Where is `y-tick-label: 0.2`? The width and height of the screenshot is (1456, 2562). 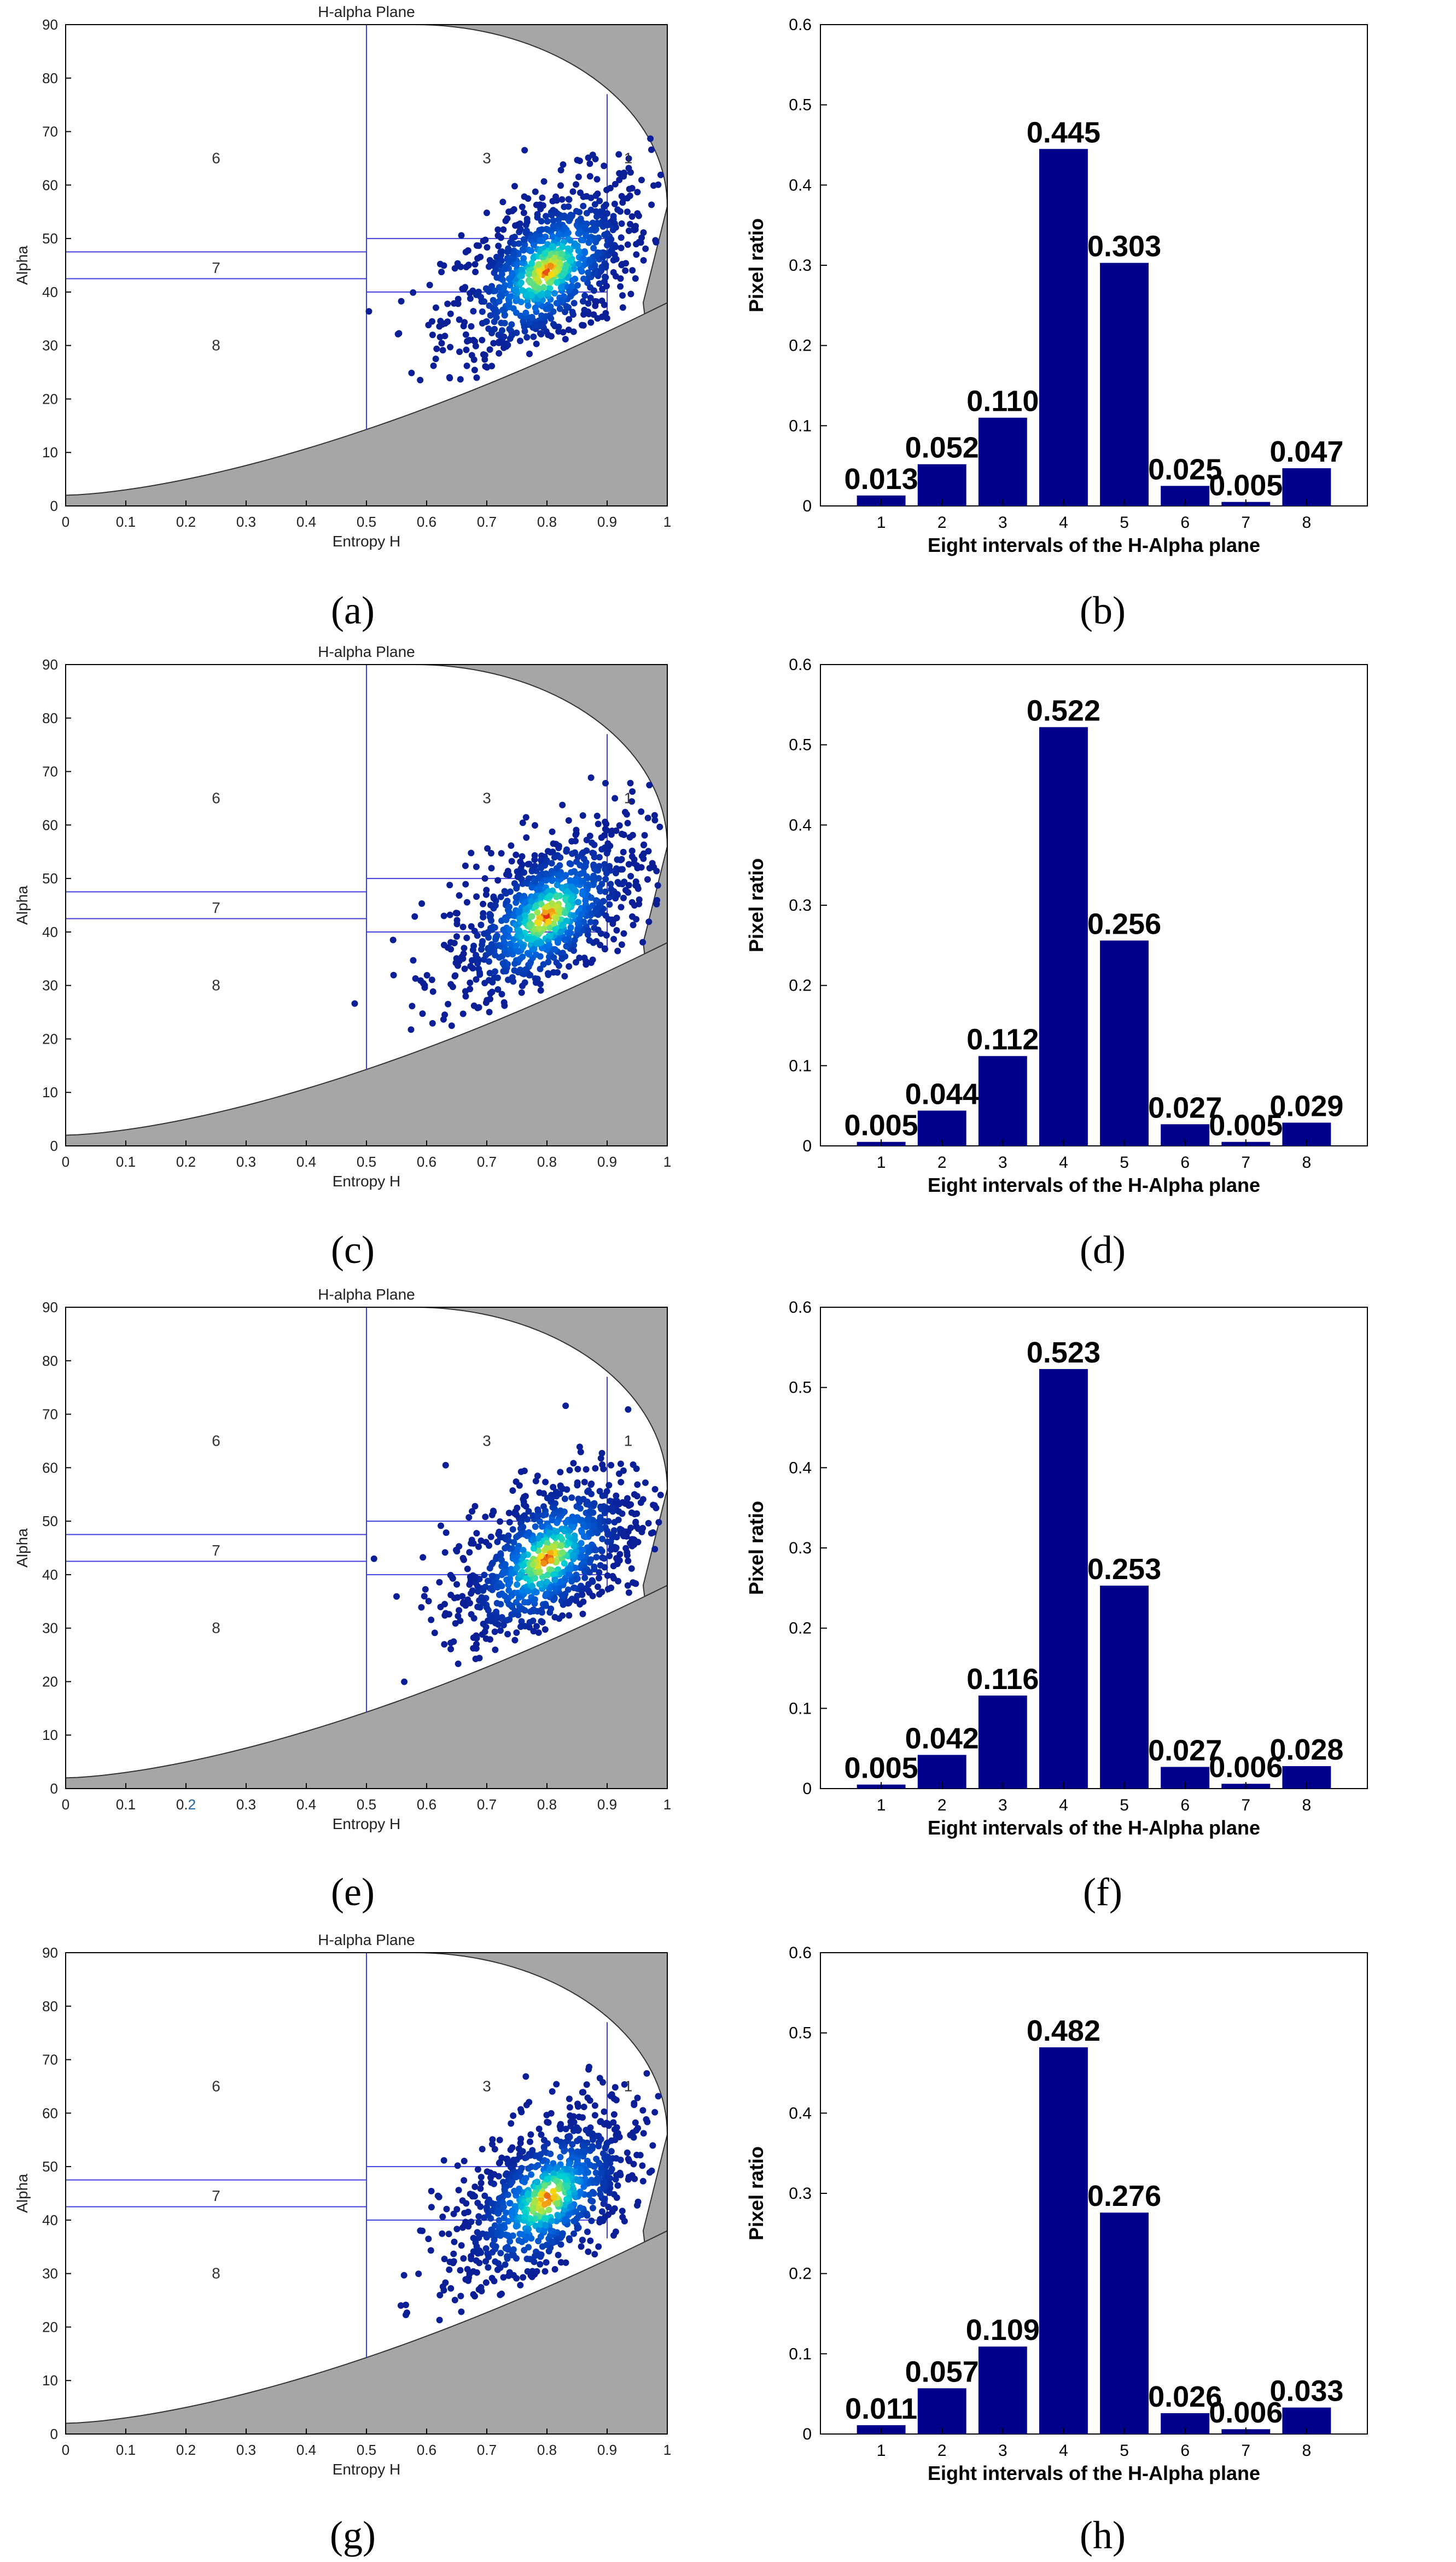
y-tick-label: 0.2 is located at coordinates (800, 986).